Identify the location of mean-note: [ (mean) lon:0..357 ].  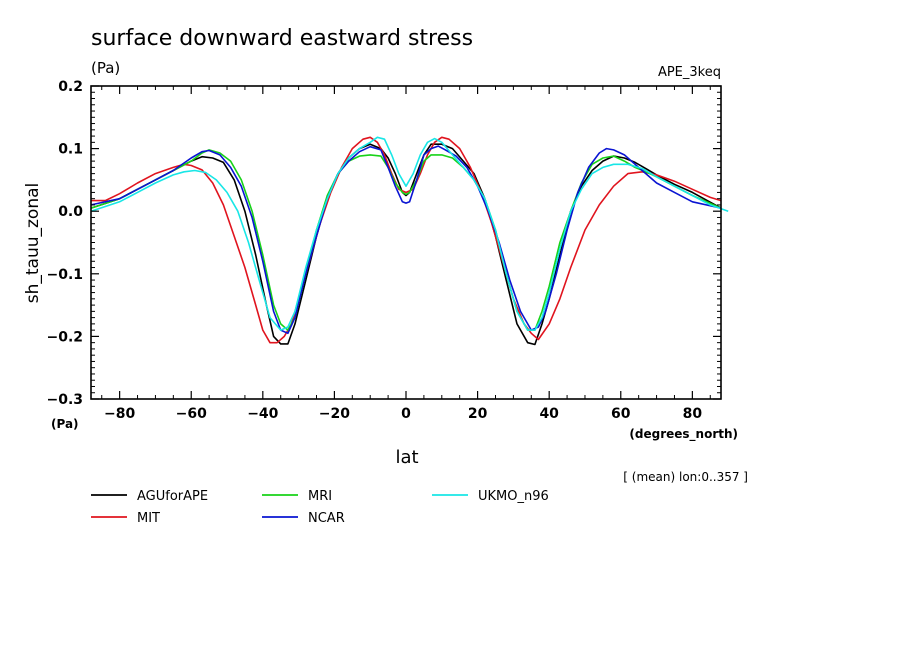
(685, 477).